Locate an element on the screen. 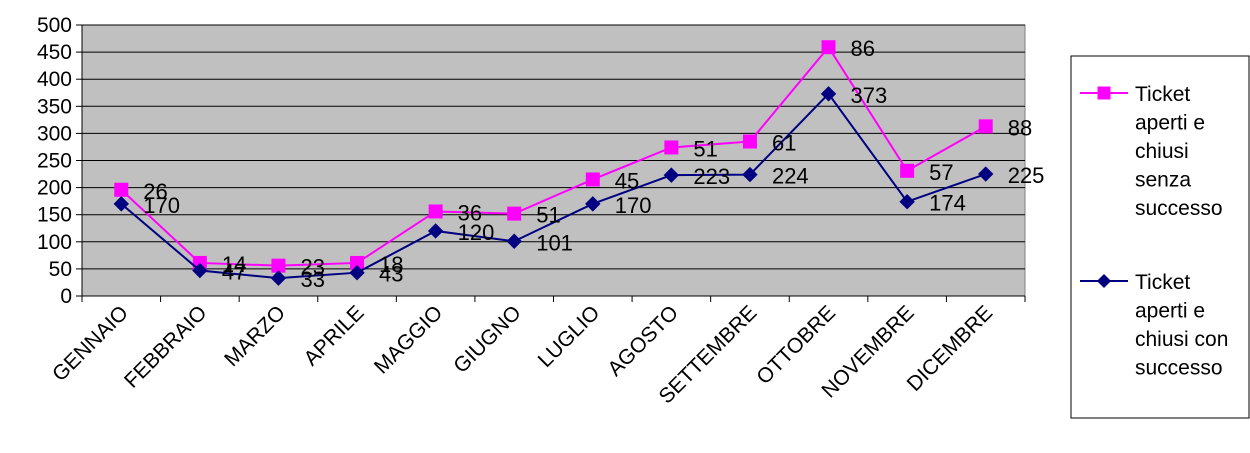  y-tick-label: 400 is located at coordinates (54, 79).